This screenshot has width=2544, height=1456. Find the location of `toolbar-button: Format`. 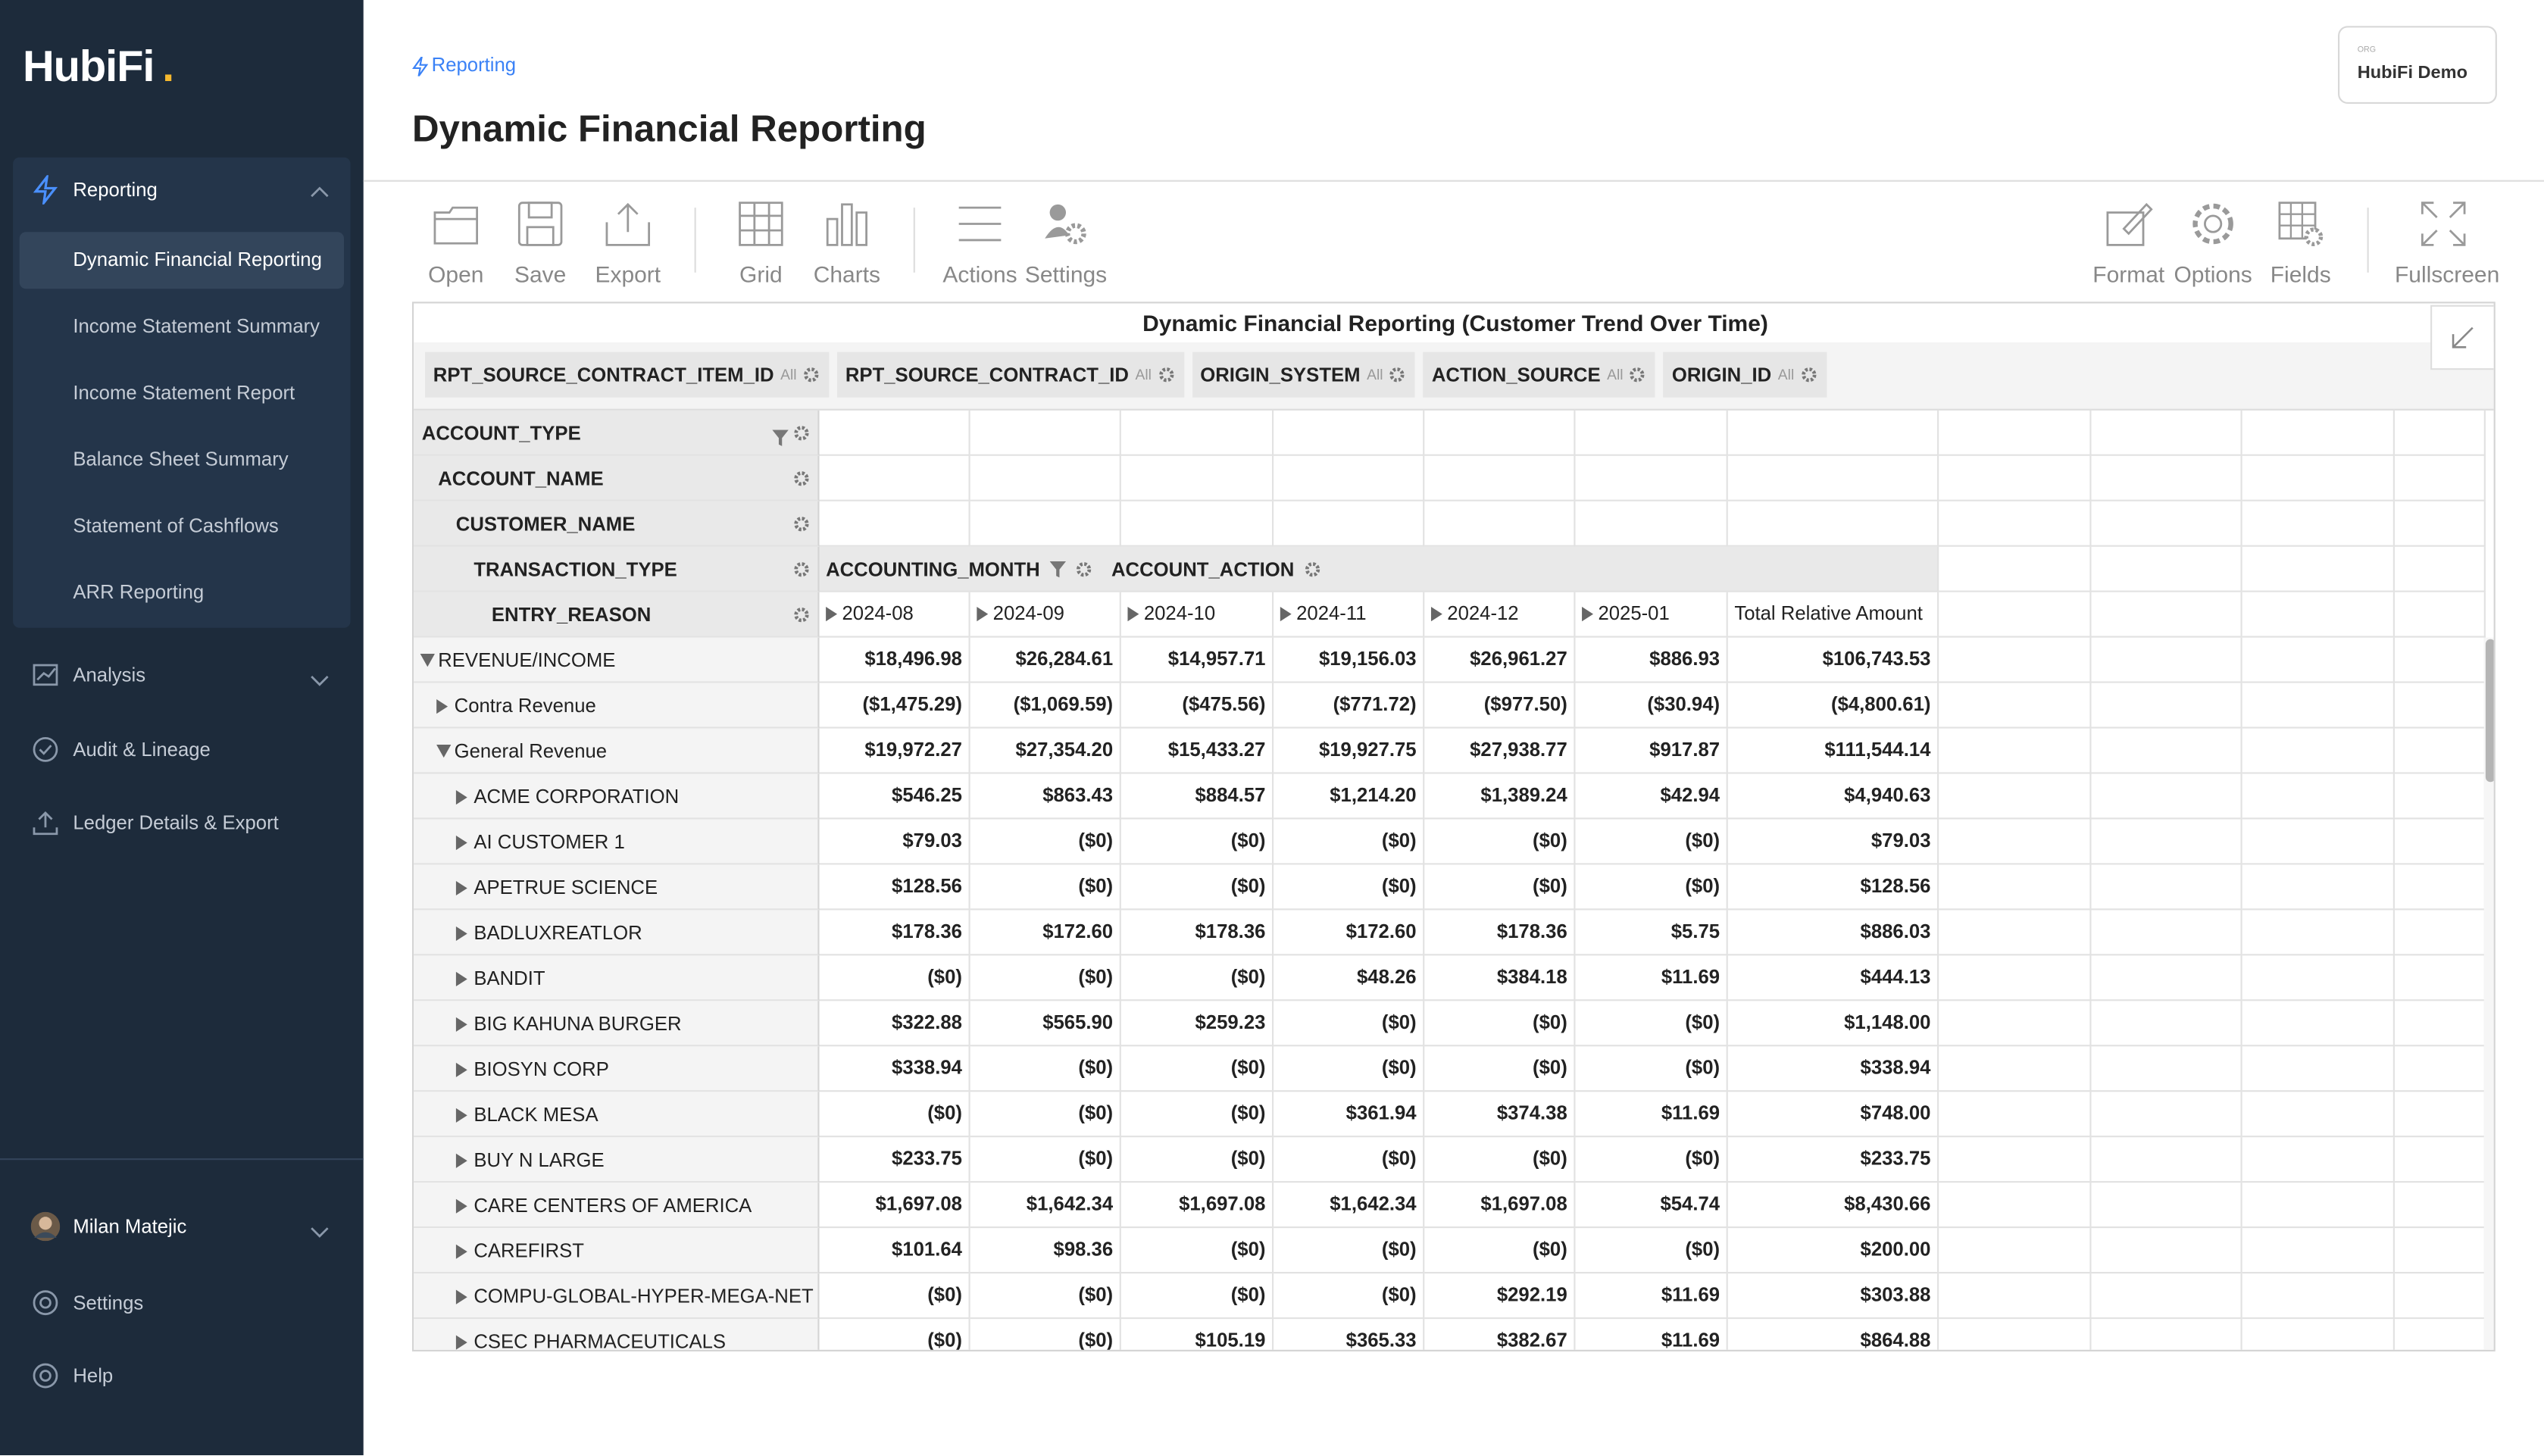

toolbar-button: Format is located at coordinates (2128, 243).